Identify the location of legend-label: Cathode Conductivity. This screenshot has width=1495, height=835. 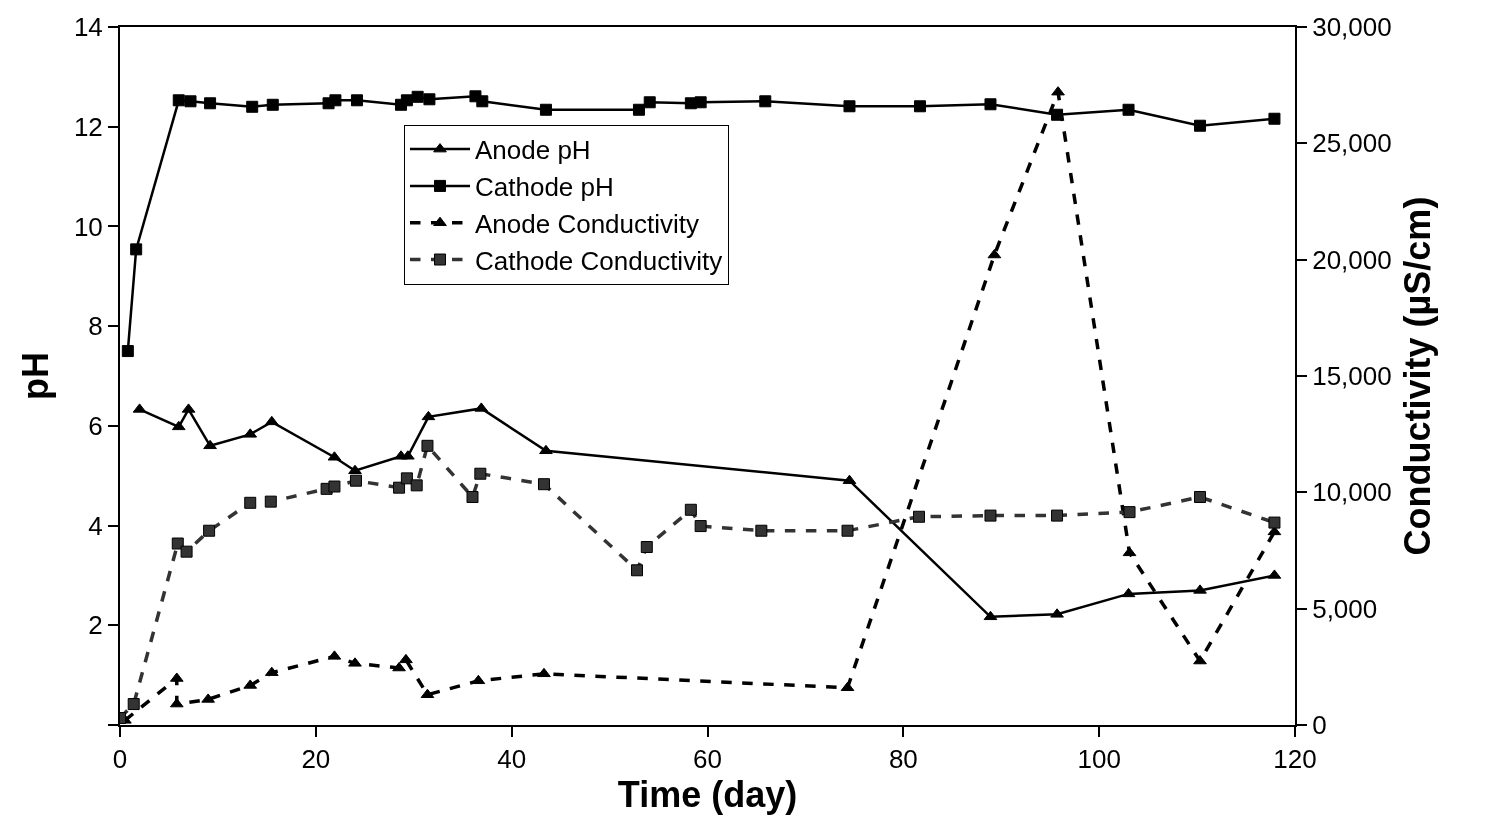
(599, 260).